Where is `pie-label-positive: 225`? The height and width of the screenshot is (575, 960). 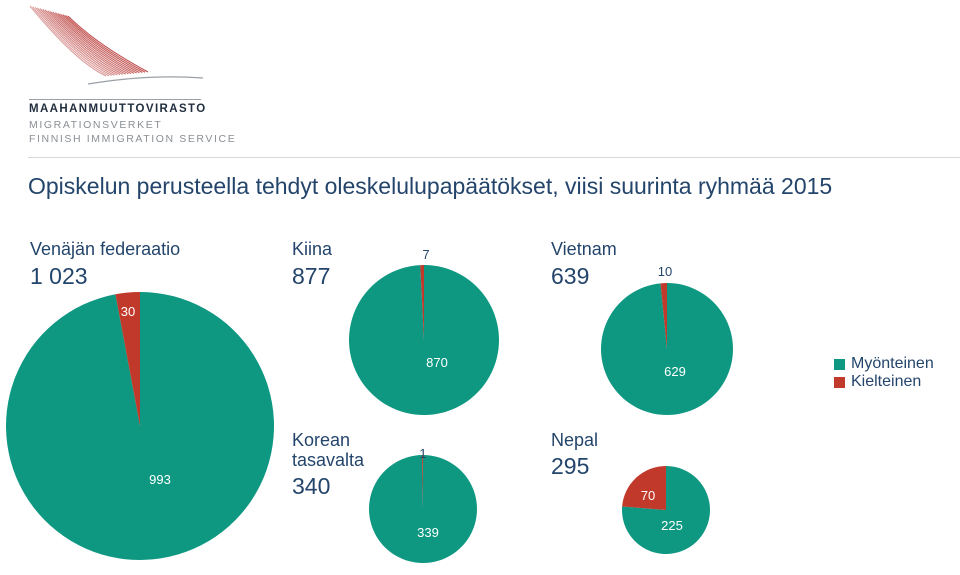 pie-label-positive: 225 is located at coordinates (672, 525).